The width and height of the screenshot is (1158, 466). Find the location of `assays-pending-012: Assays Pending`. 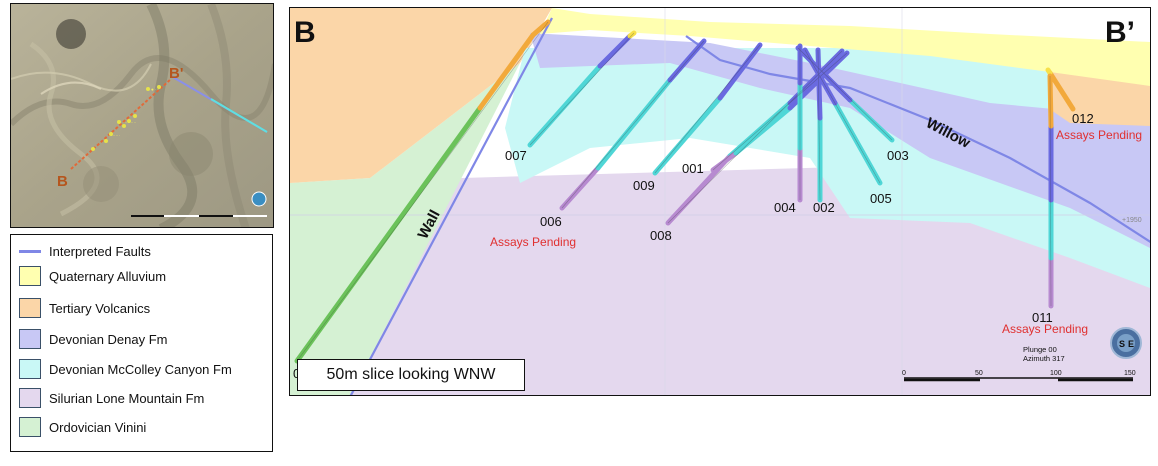

assays-pending-012: Assays Pending is located at coordinates (1099, 135).